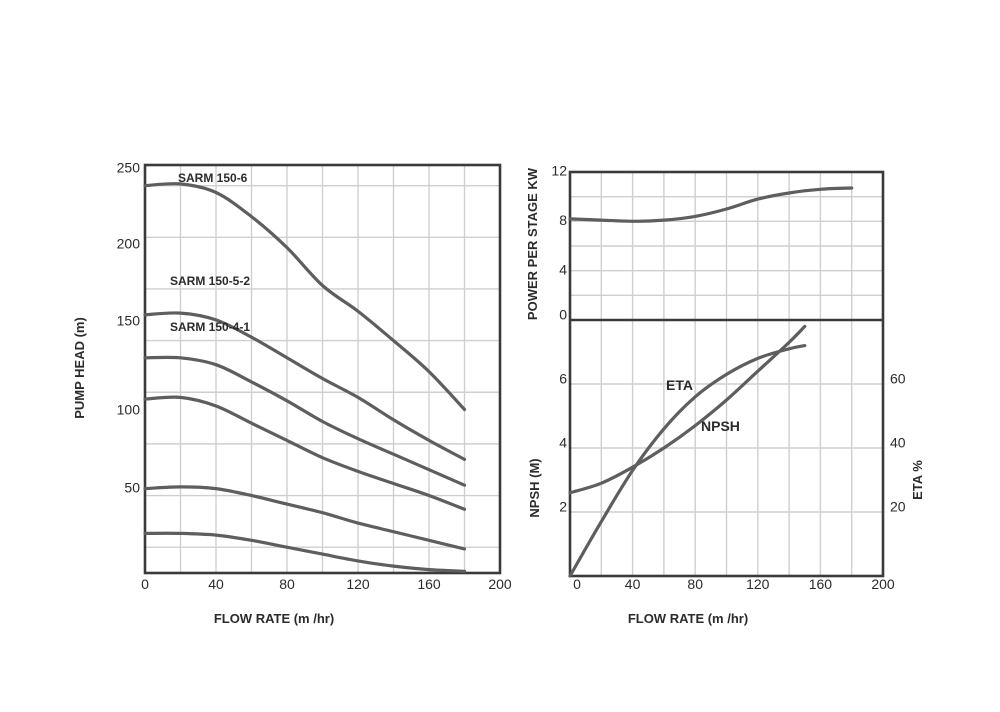 This screenshot has width=1000, height=712. I want to click on eta-y-tick-label: 60, so click(898, 379).